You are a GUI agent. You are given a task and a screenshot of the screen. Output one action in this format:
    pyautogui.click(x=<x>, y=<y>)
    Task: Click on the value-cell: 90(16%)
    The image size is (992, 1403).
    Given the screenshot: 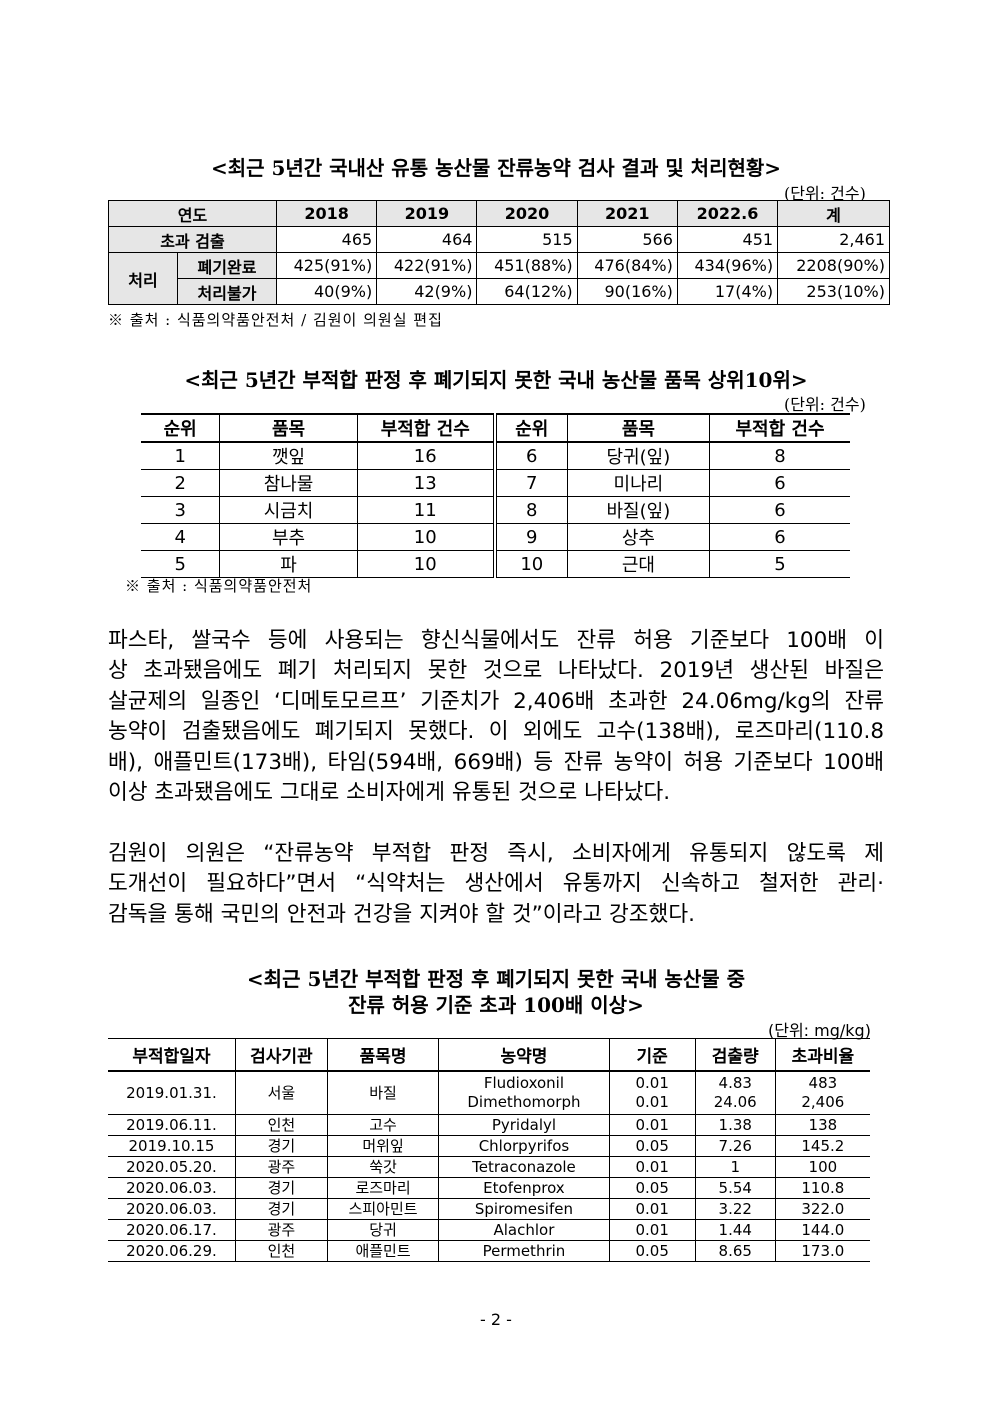 What is the action you would take?
    pyautogui.click(x=627, y=291)
    